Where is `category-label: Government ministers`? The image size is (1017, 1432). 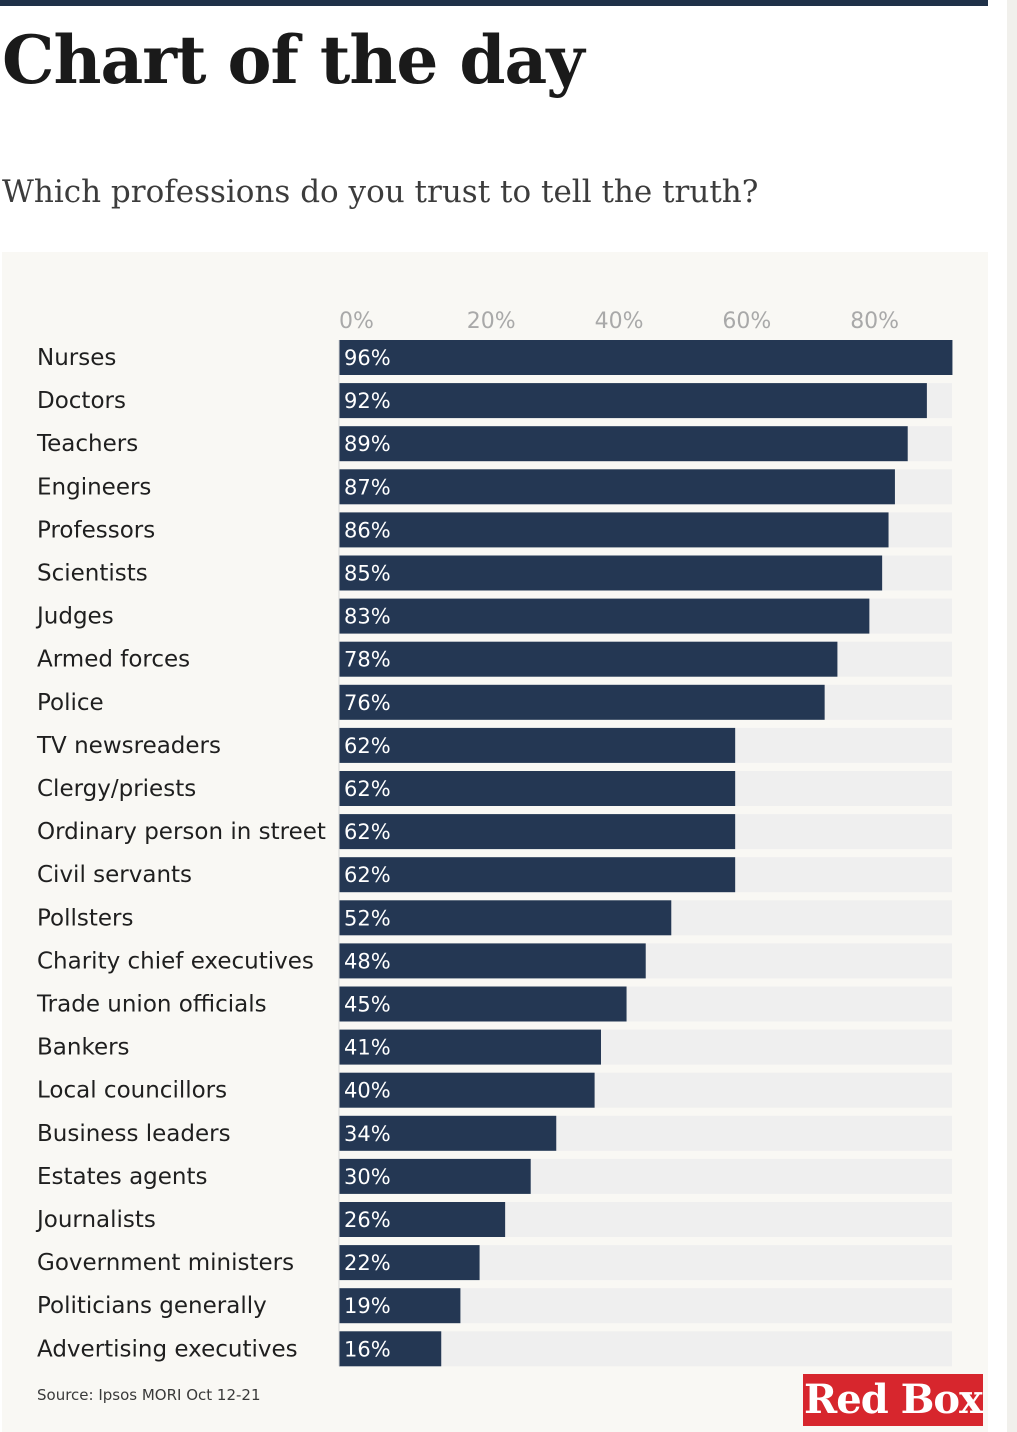 category-label: Government ministers is located at coordinates (165, 1263).